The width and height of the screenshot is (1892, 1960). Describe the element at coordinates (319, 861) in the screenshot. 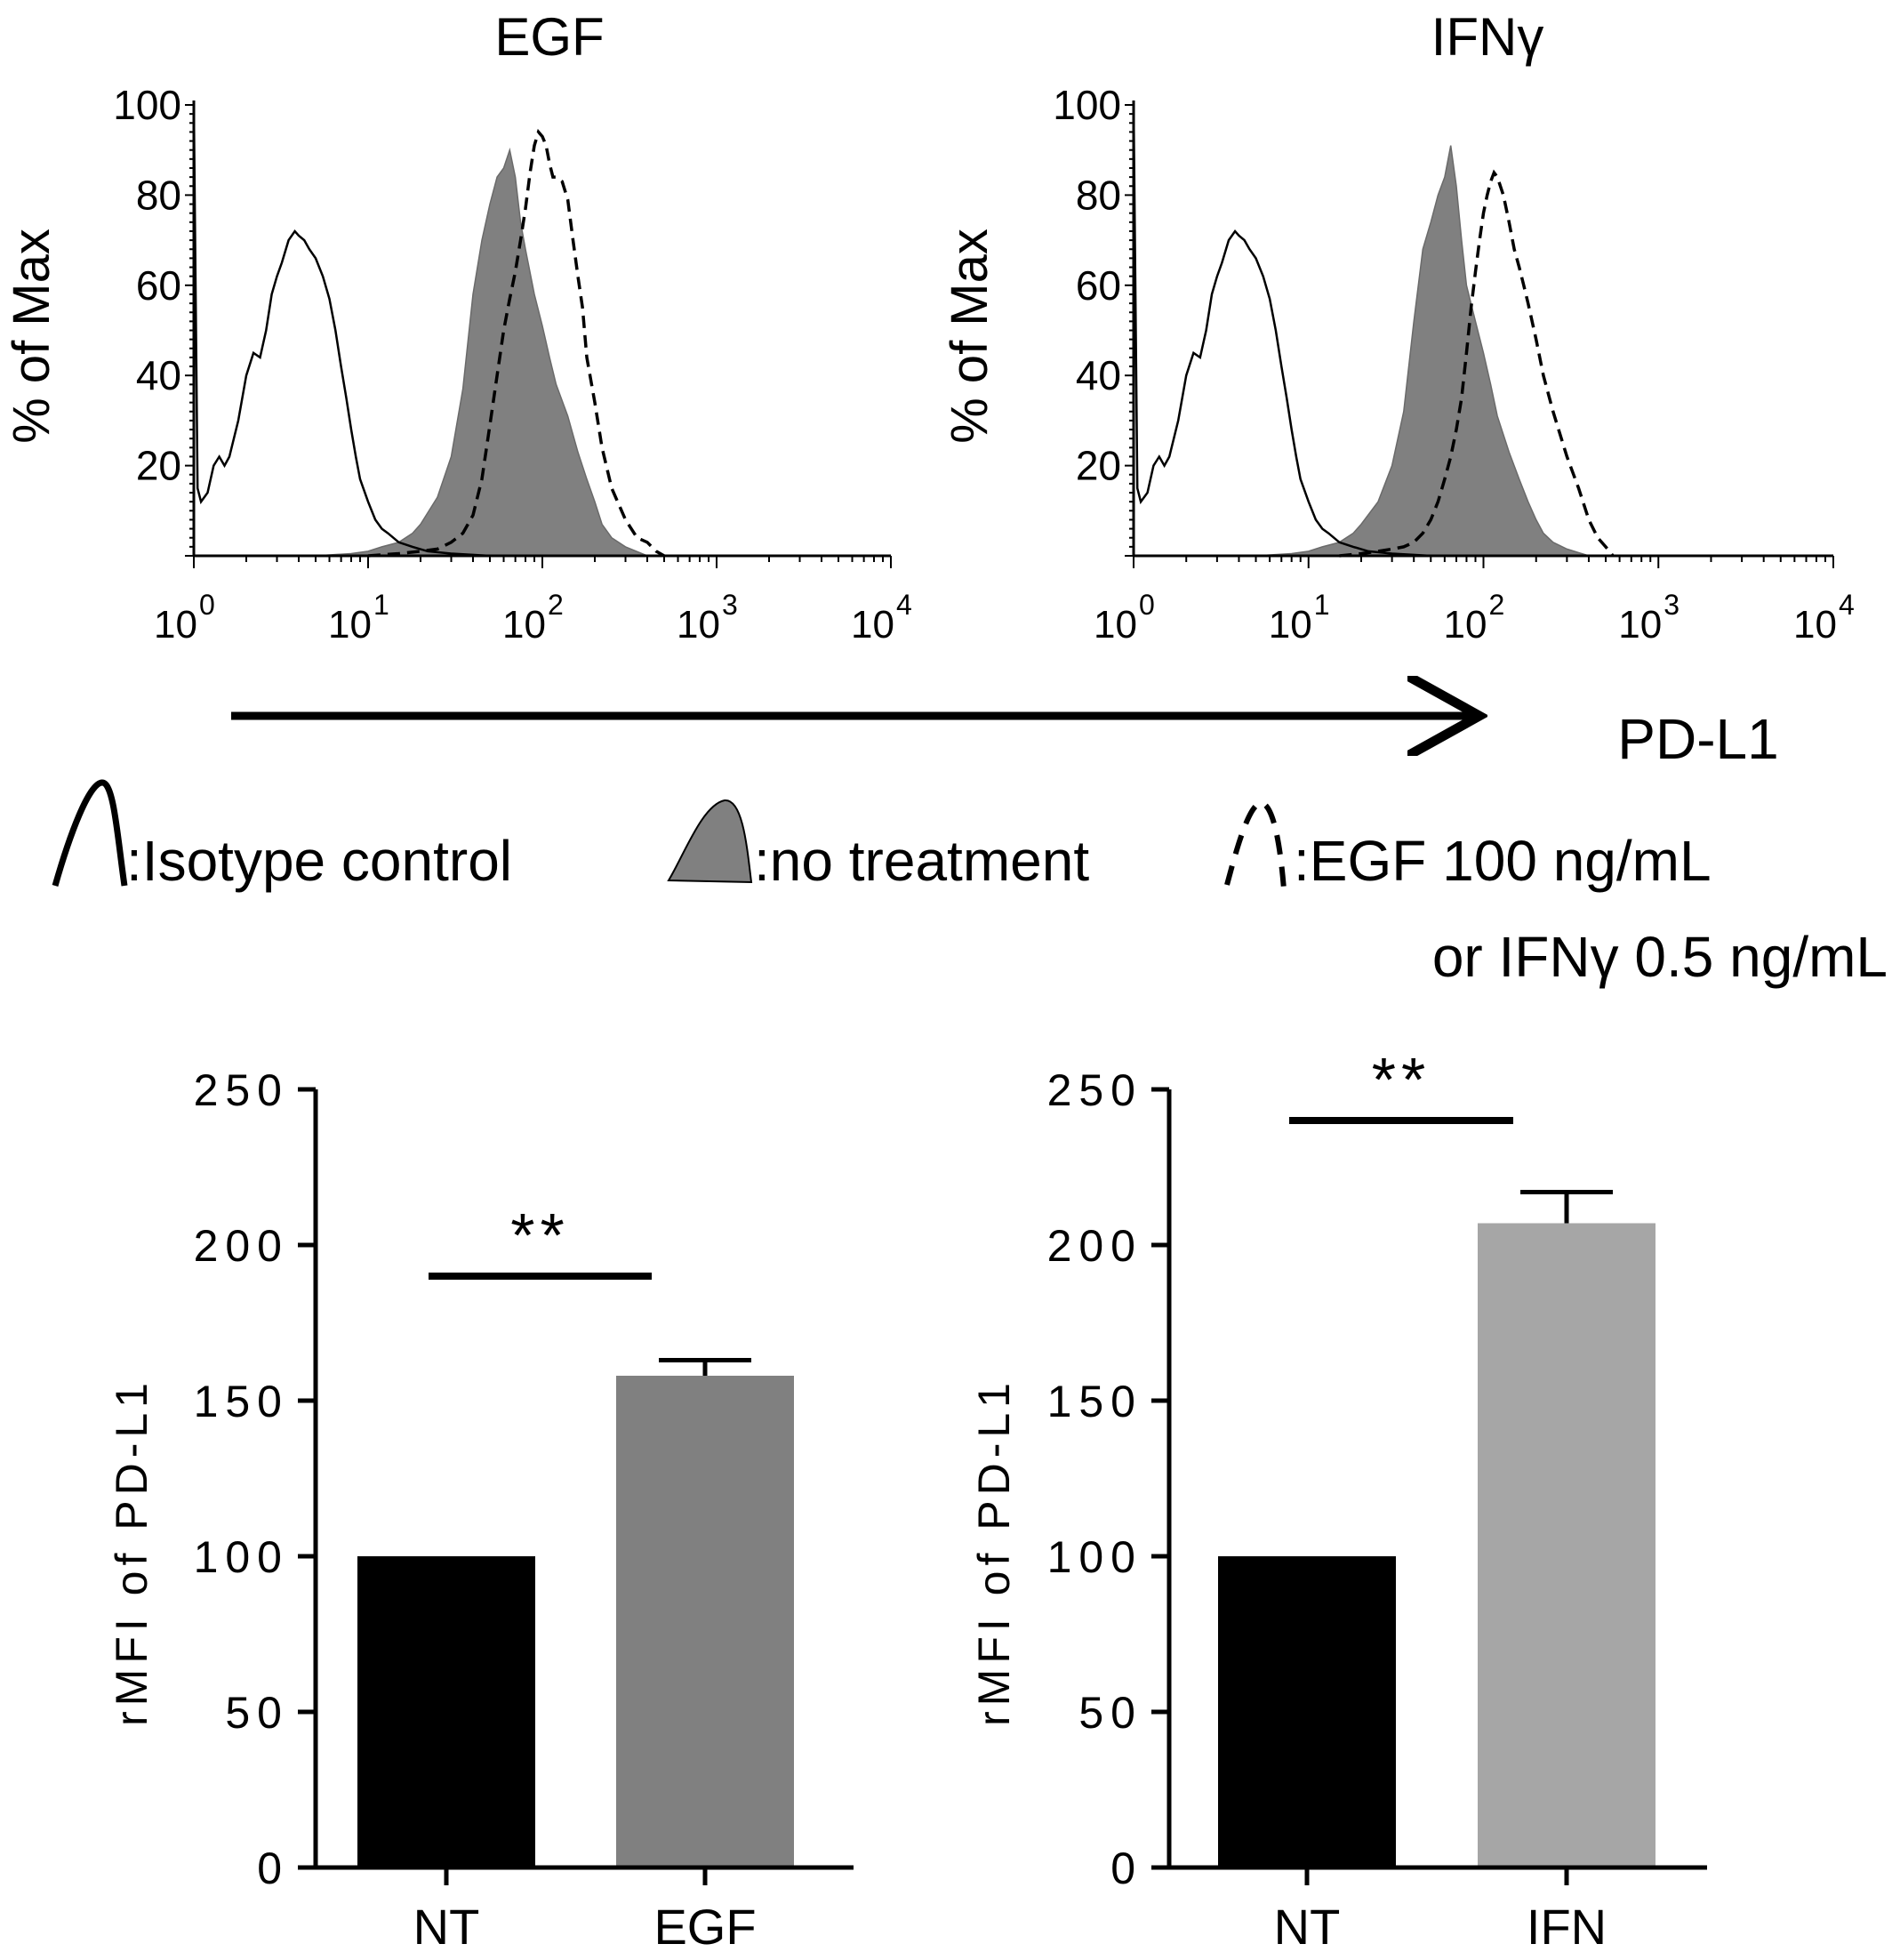

I see `legend-label-isotype-control: :Isotype control` at that location.